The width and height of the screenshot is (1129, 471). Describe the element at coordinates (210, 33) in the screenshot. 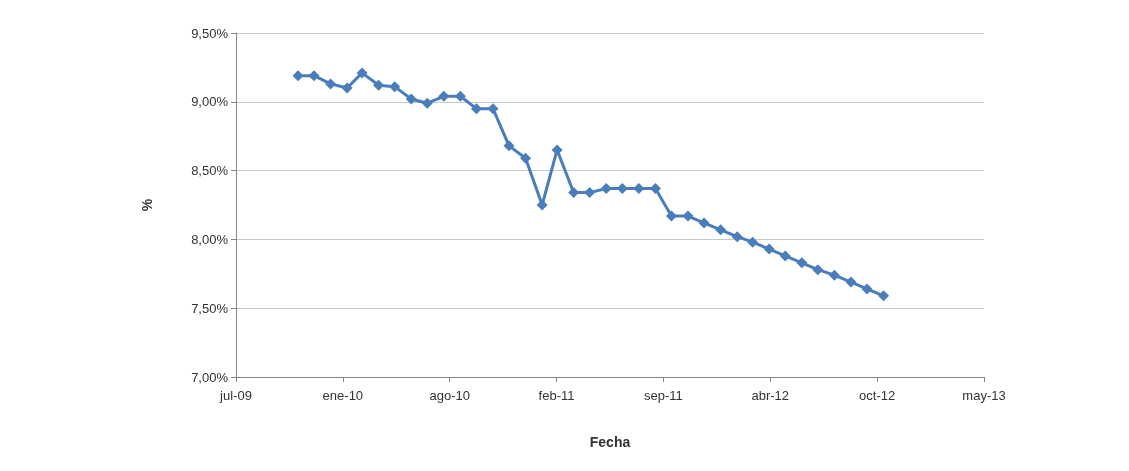

I see `y-tick-label: 9,50%` at that location.